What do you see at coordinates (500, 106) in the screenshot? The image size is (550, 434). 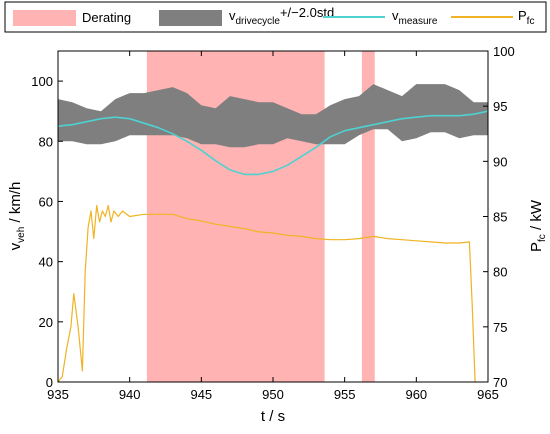 I see `y-right-tick-label: 95` at bounding box center [500, 106].